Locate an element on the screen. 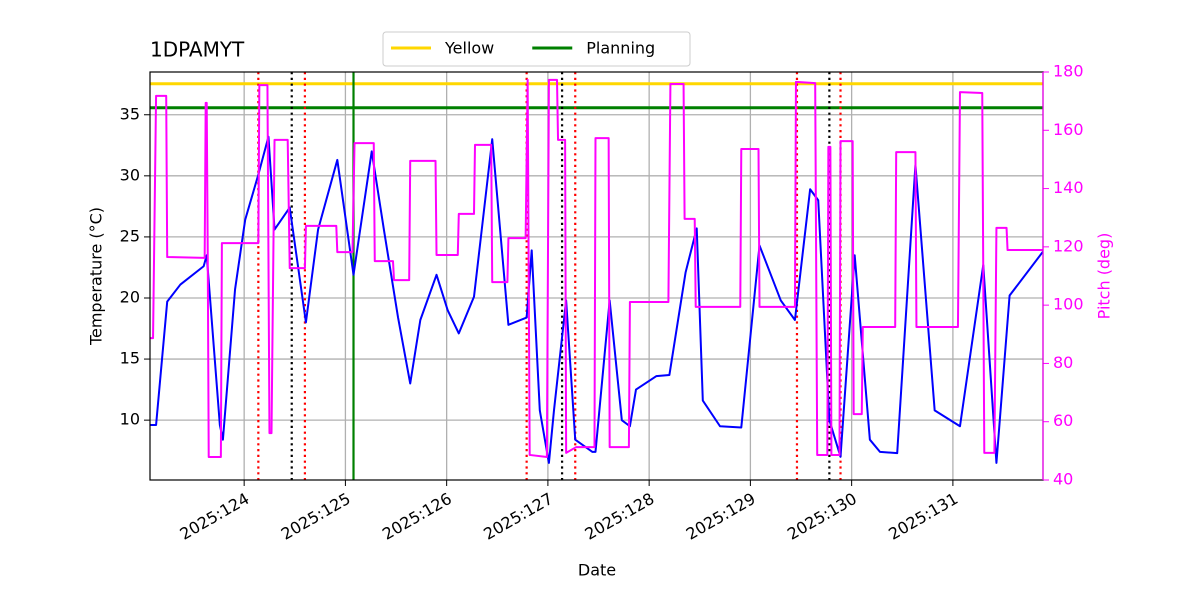  y-tick-label: 20 is located at coordinates (130, 296).